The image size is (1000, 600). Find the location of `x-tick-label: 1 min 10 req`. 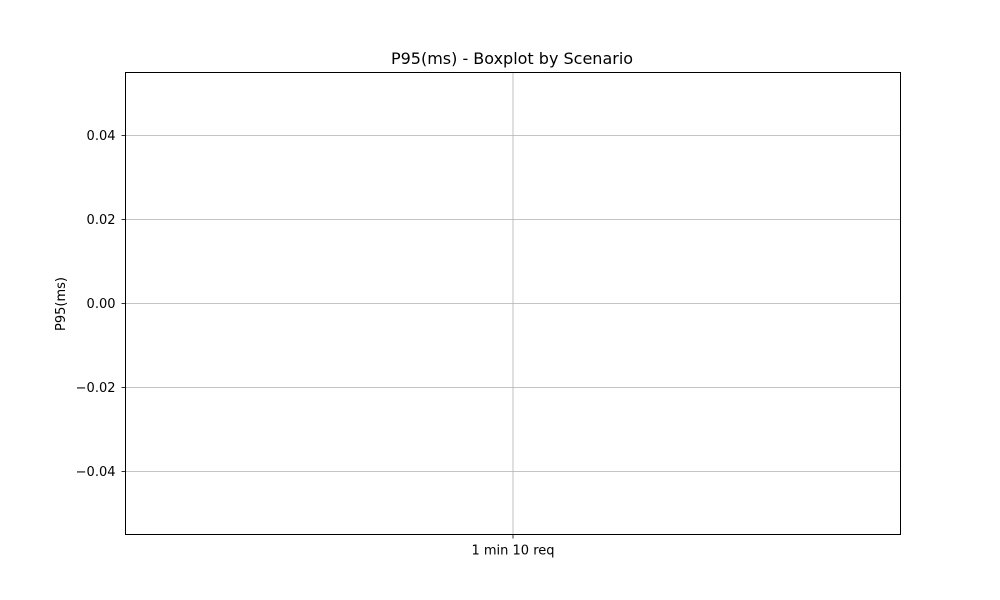

x-tick-label: 1 min 10 req is located at coordinates (512, 551).